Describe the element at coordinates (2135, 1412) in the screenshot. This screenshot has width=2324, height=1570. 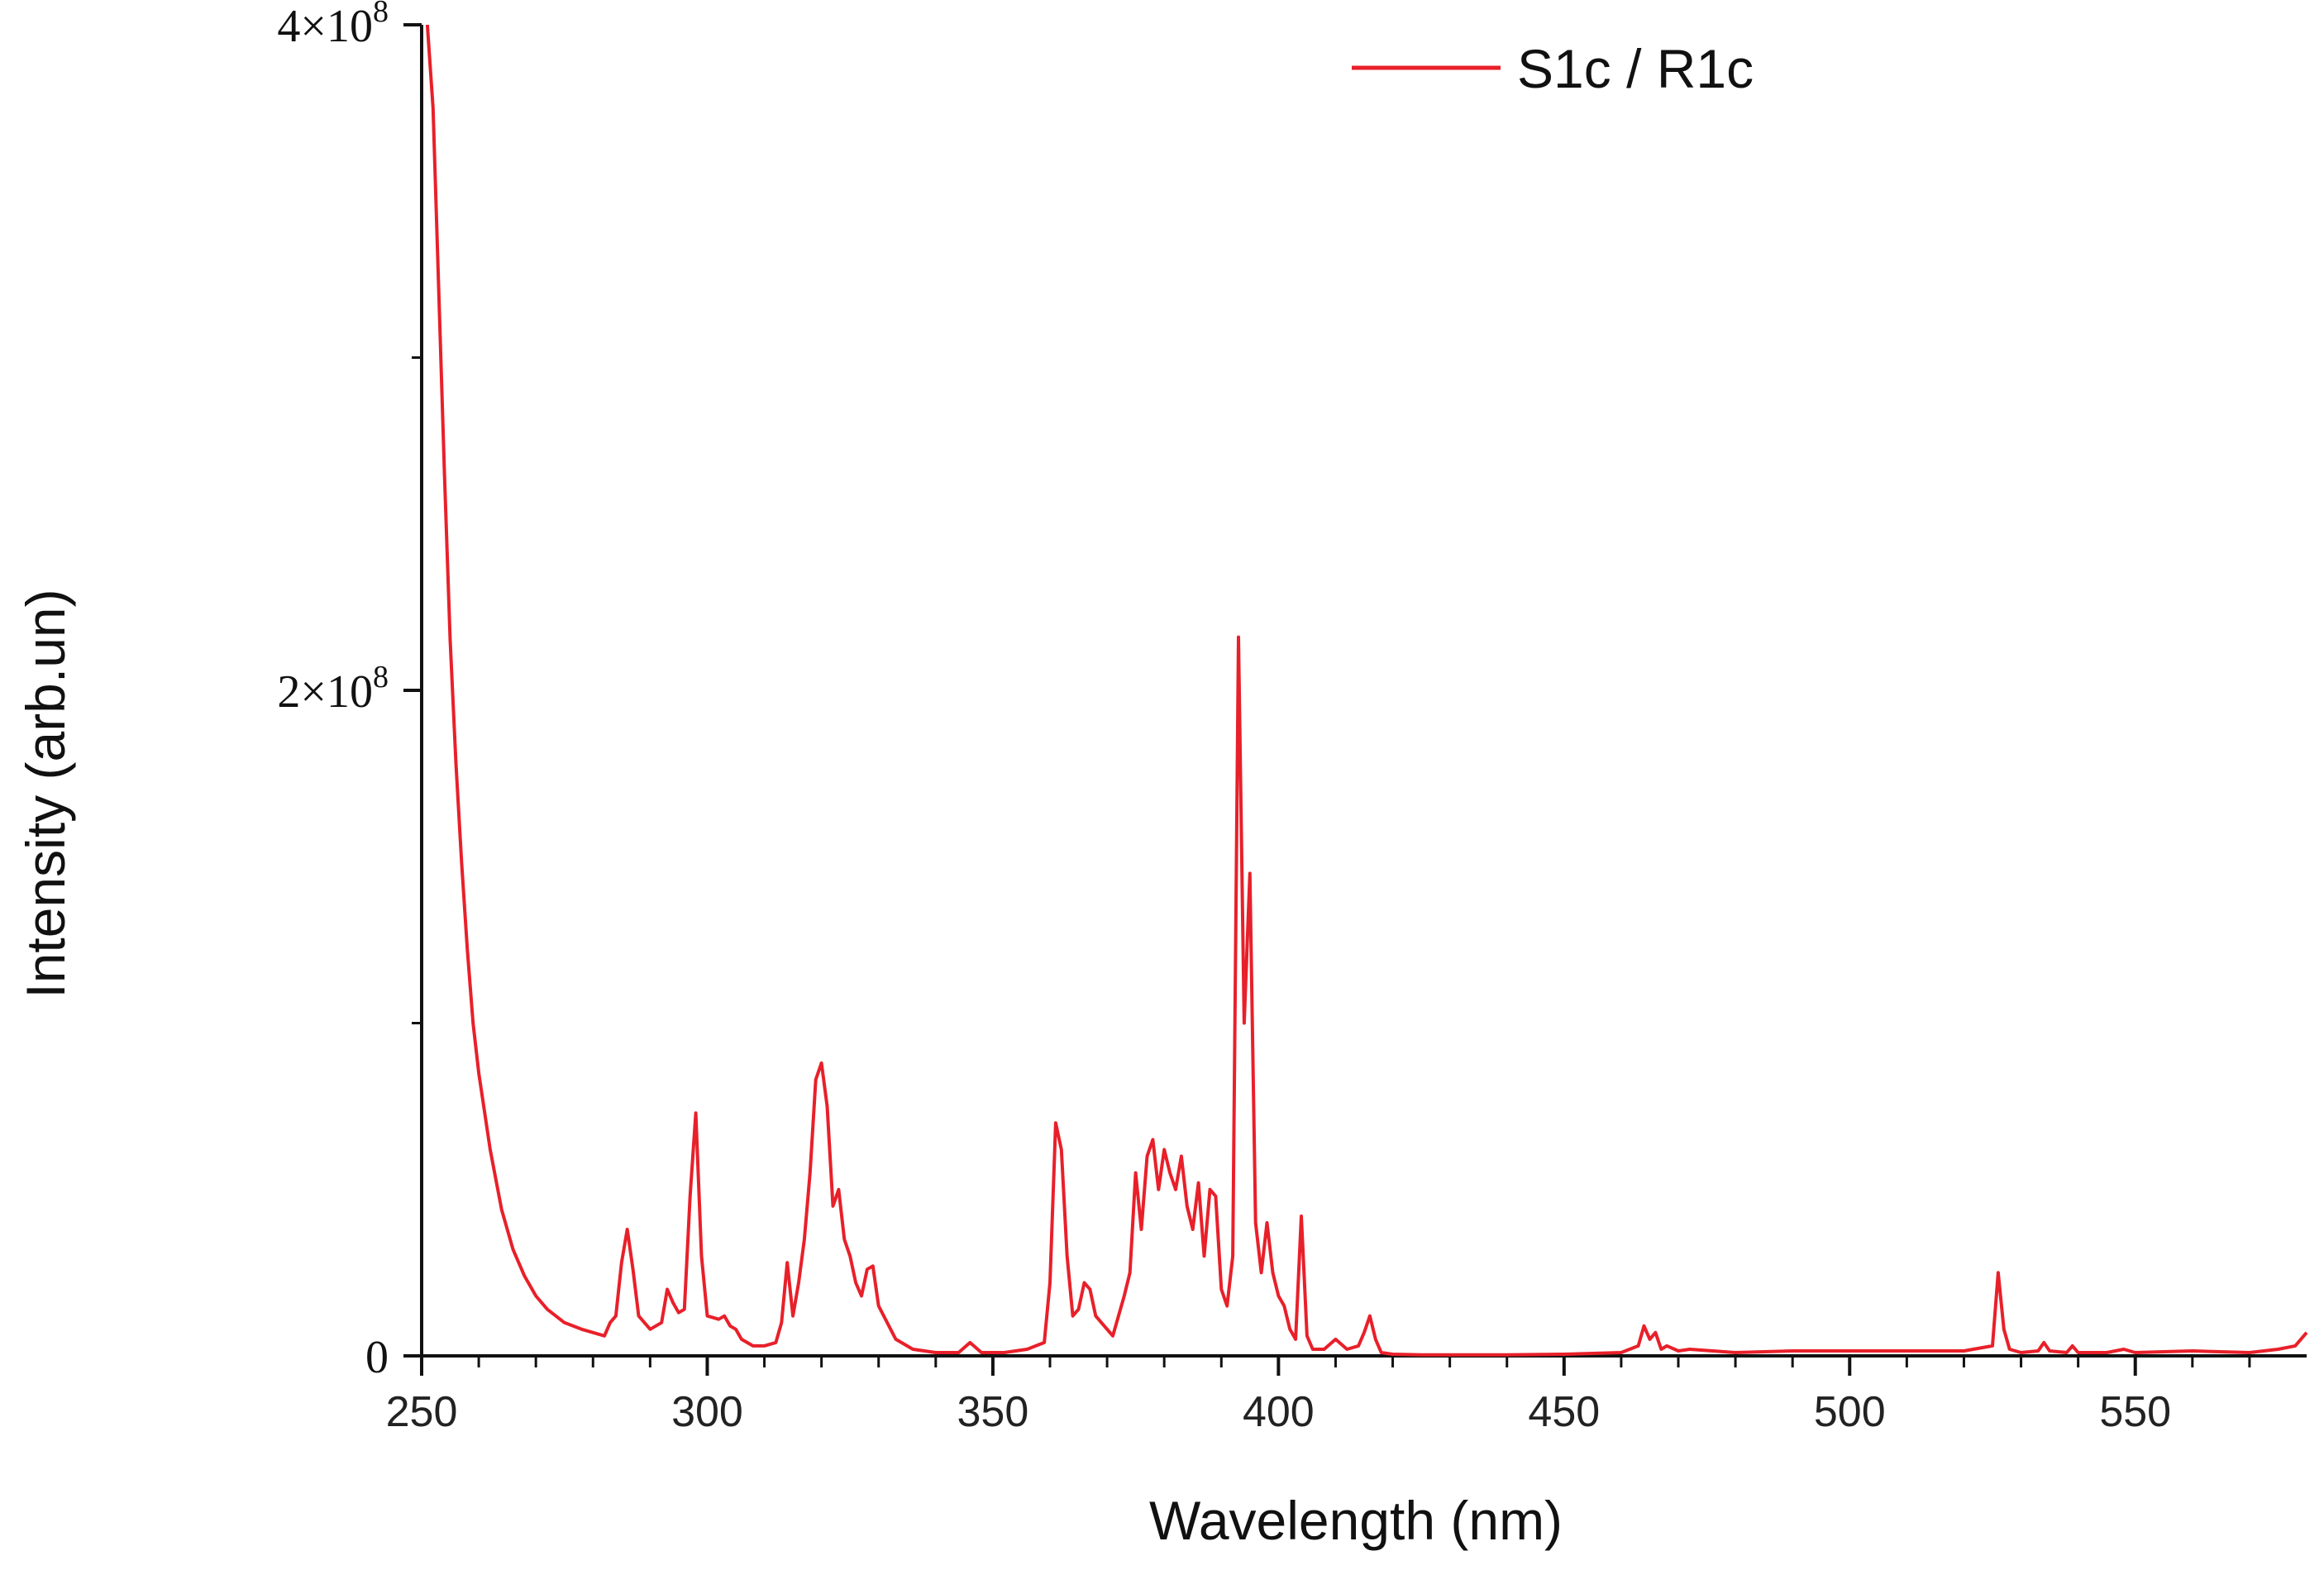
I see `x-tick-label: 550` at that location.